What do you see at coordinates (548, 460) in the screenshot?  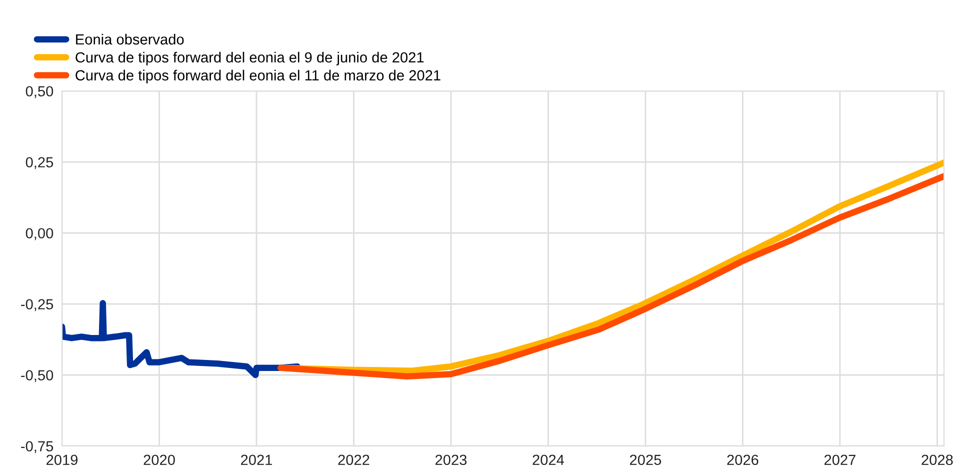 I see `x-tick-label: 2024` at bounding box center [548, 460].